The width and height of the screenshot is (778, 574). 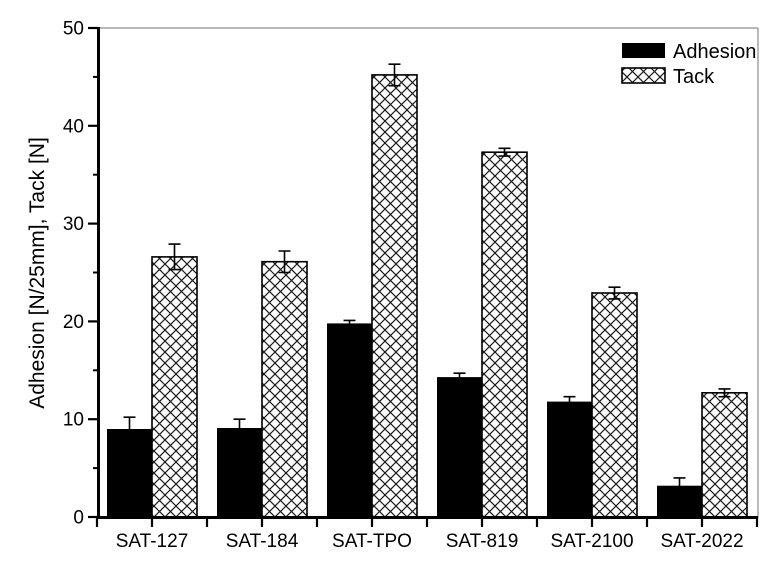 What do you see at coordinates (394, 75) in the screenshot?
I see `error-bar-tack-SAT-TPO` at bounding box center [394, 75].